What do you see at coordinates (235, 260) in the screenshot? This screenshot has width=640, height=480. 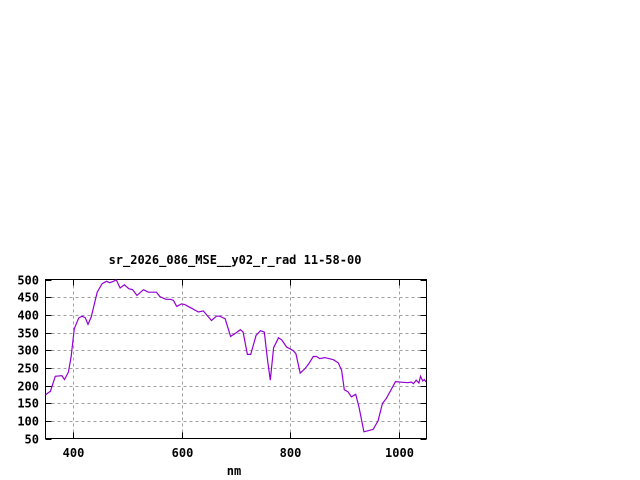 I see `chart-title: sr_2026_086_MSE__y02_r_rad 11-58-00` at bounding box center [235, 260].